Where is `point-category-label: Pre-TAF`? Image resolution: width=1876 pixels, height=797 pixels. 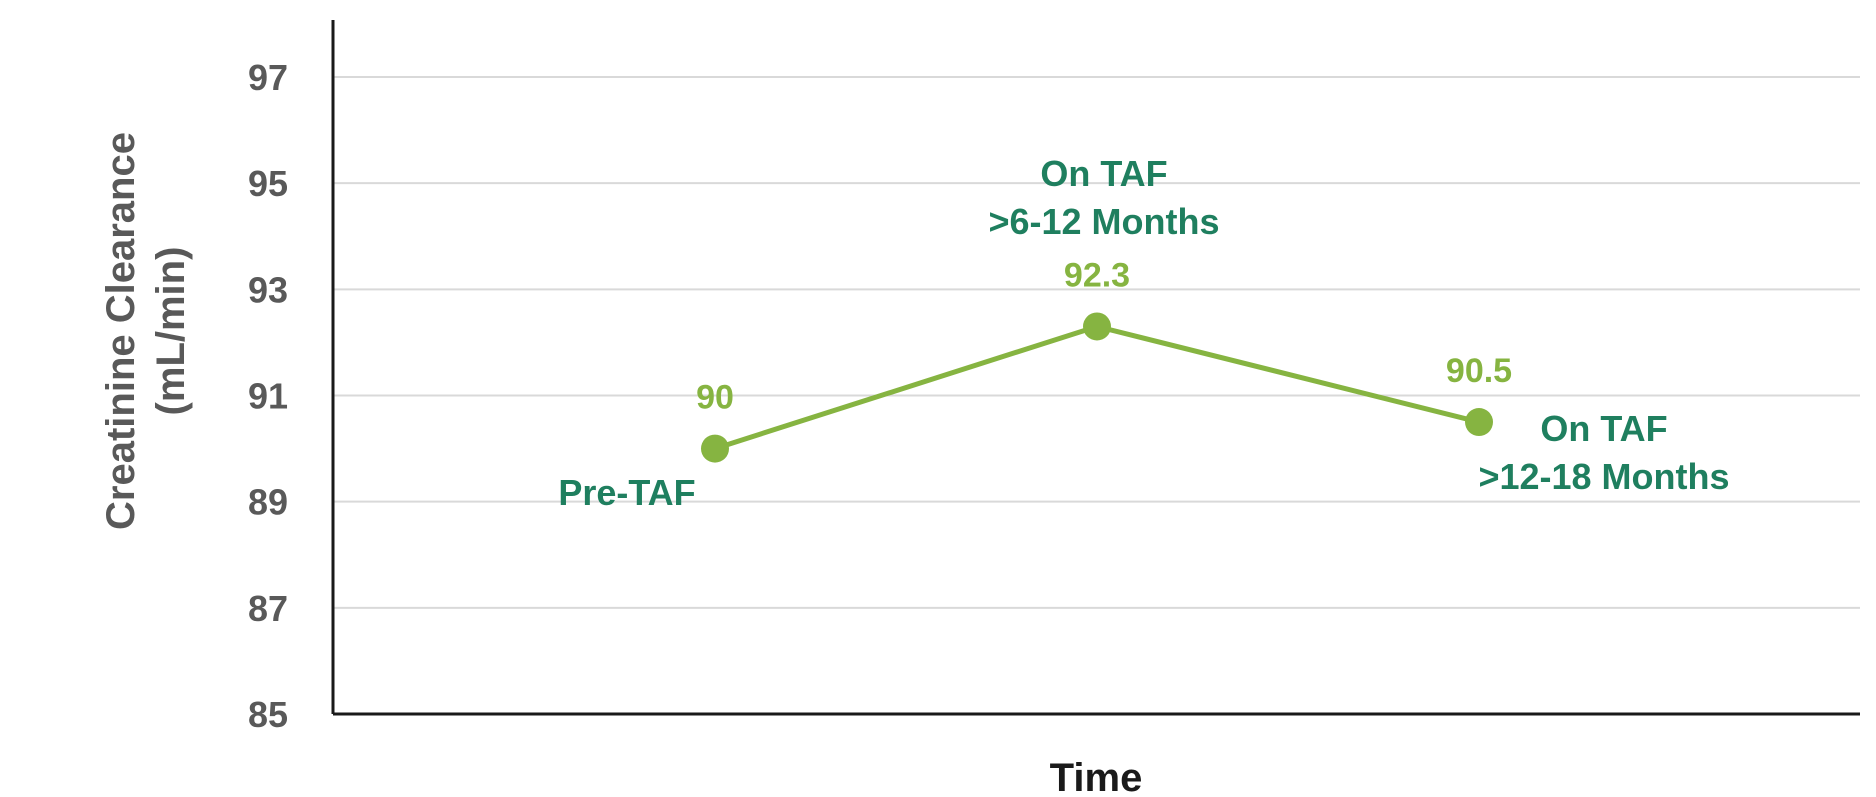 point-category-label: Pre-TAF is located at coordinates (626, 492).